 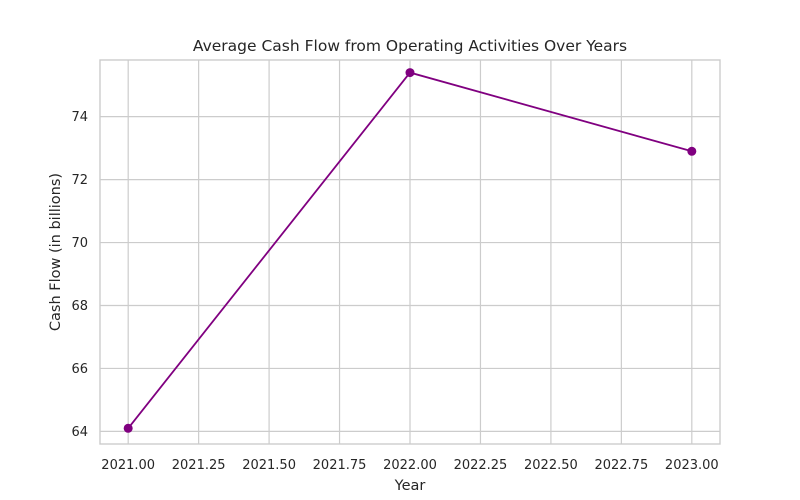 I want to click on y-axis-ticks: 64 66 68 70 72 74, so click(x=79, y=275).